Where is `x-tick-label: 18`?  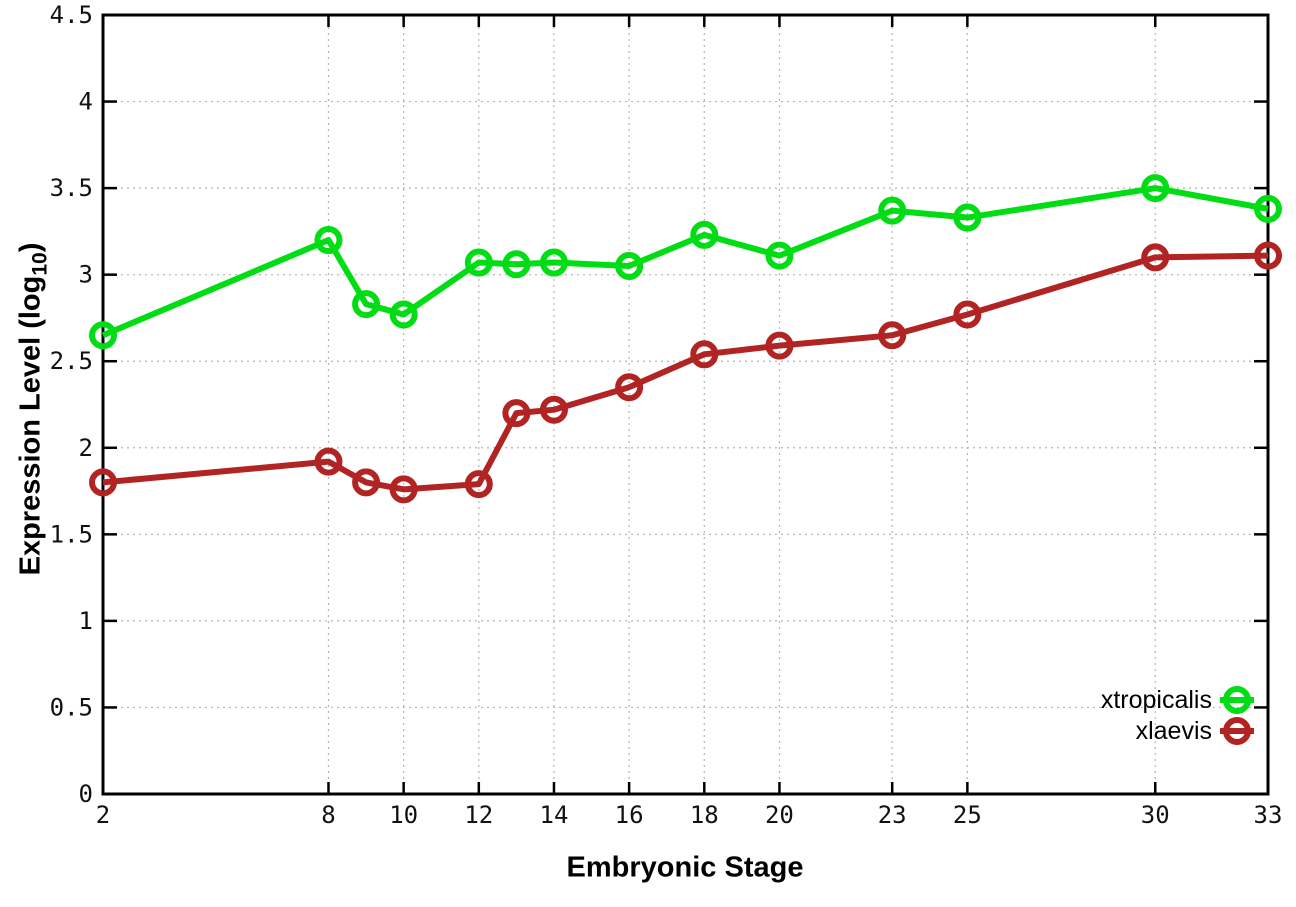
x-tick-label: 18 is located at coordinates (704, 815).